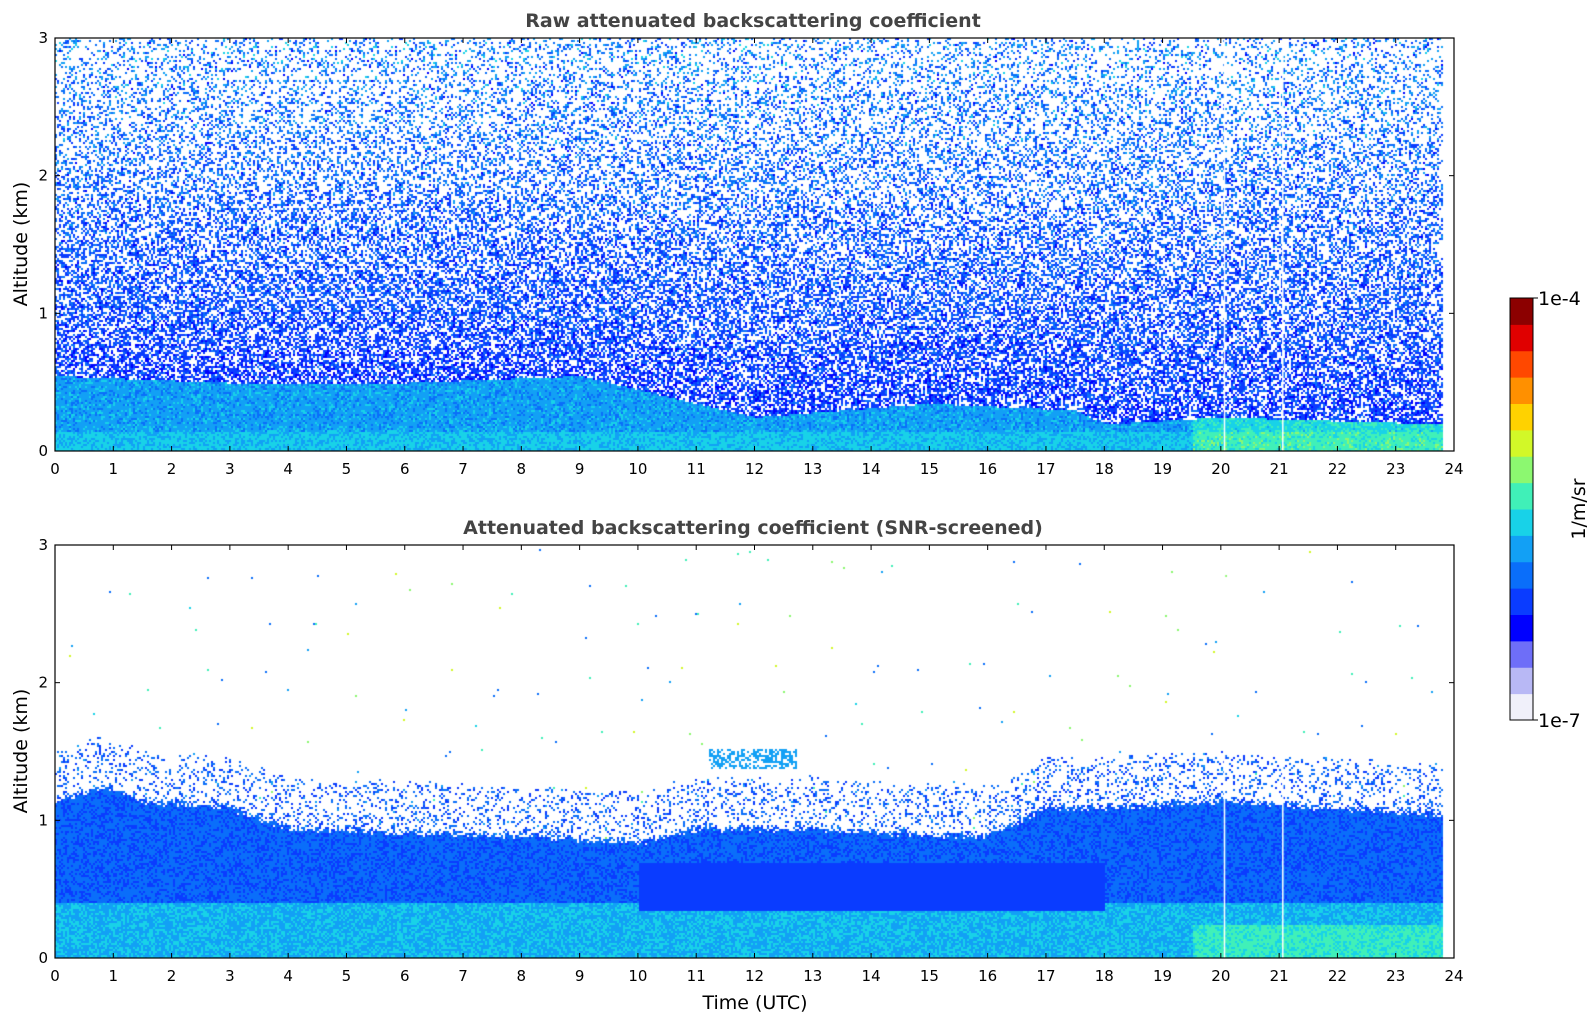  I want to click on y-axis-label-screened: Altitude (km), so click(21, 751).